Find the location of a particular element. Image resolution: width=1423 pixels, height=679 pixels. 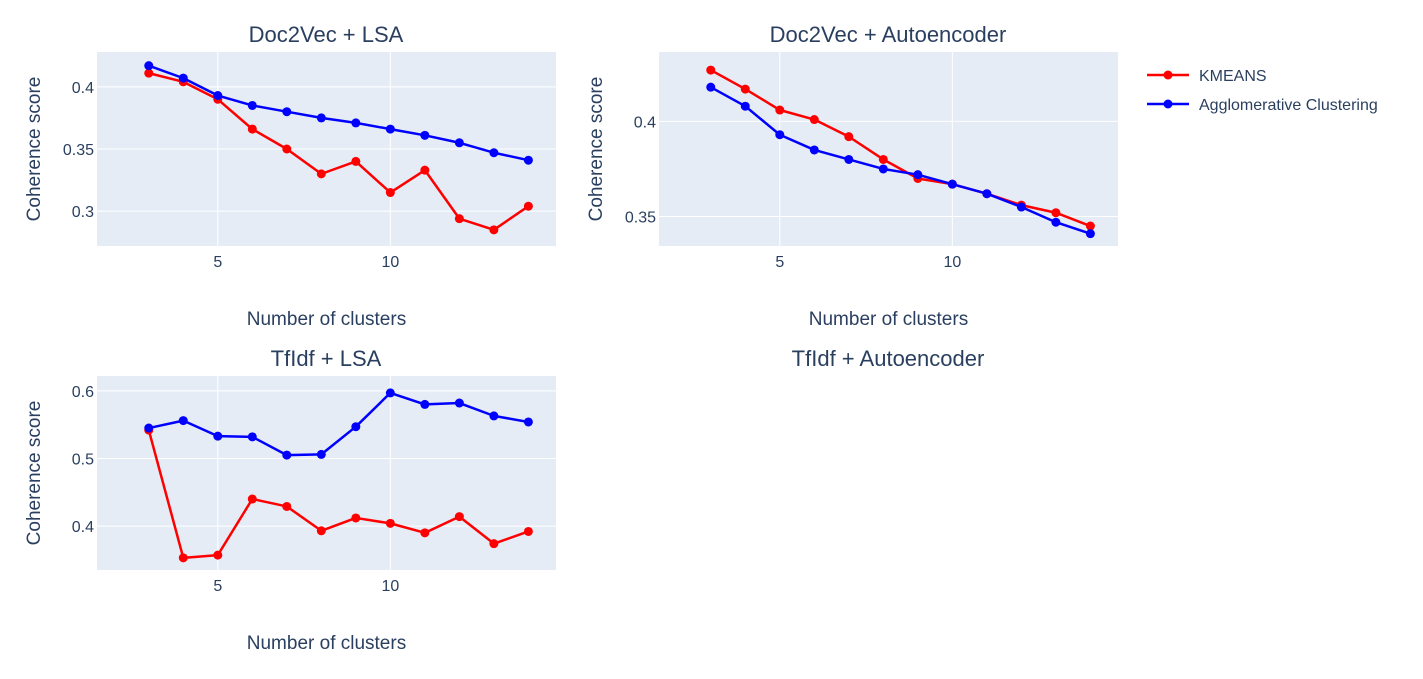

y-tick-label: 0.6 is located at coordinates (83, 392).